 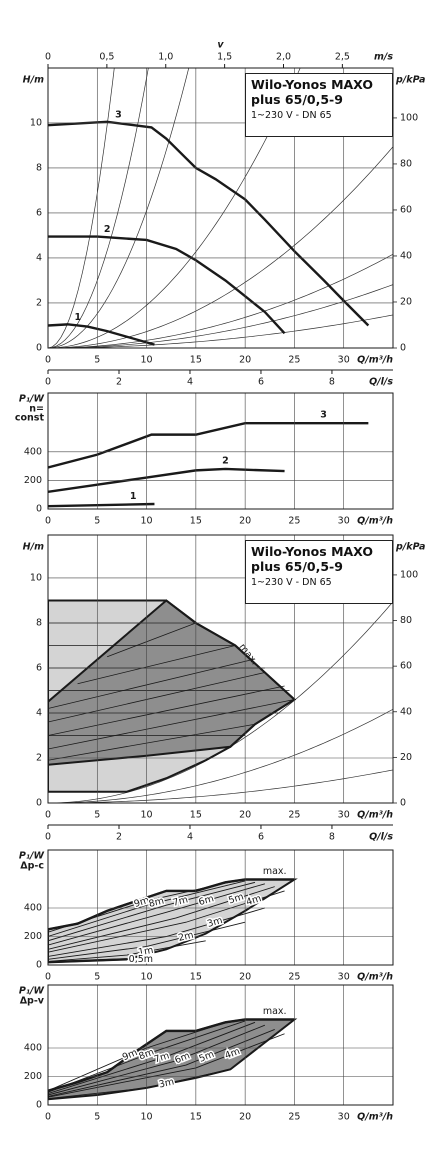 I want to click on curve-label: 3m, so click(x=166, y=1083).